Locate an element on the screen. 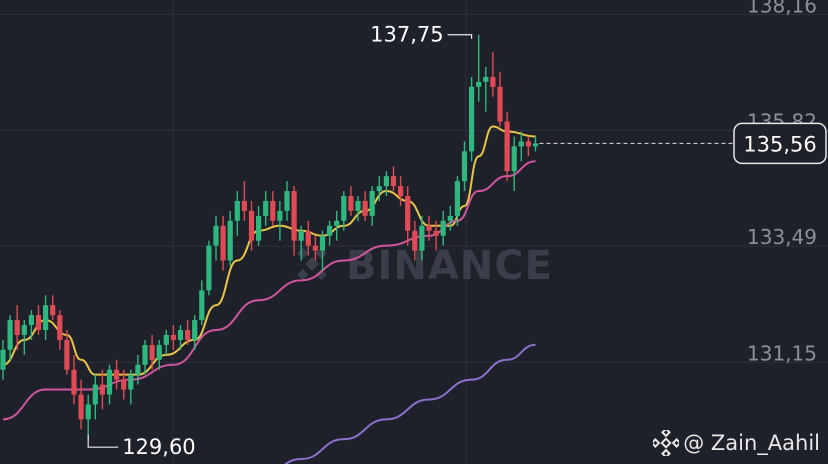 The image size is (828, 464). current-price-label: 135,56 is located at coordinates (779, 144).